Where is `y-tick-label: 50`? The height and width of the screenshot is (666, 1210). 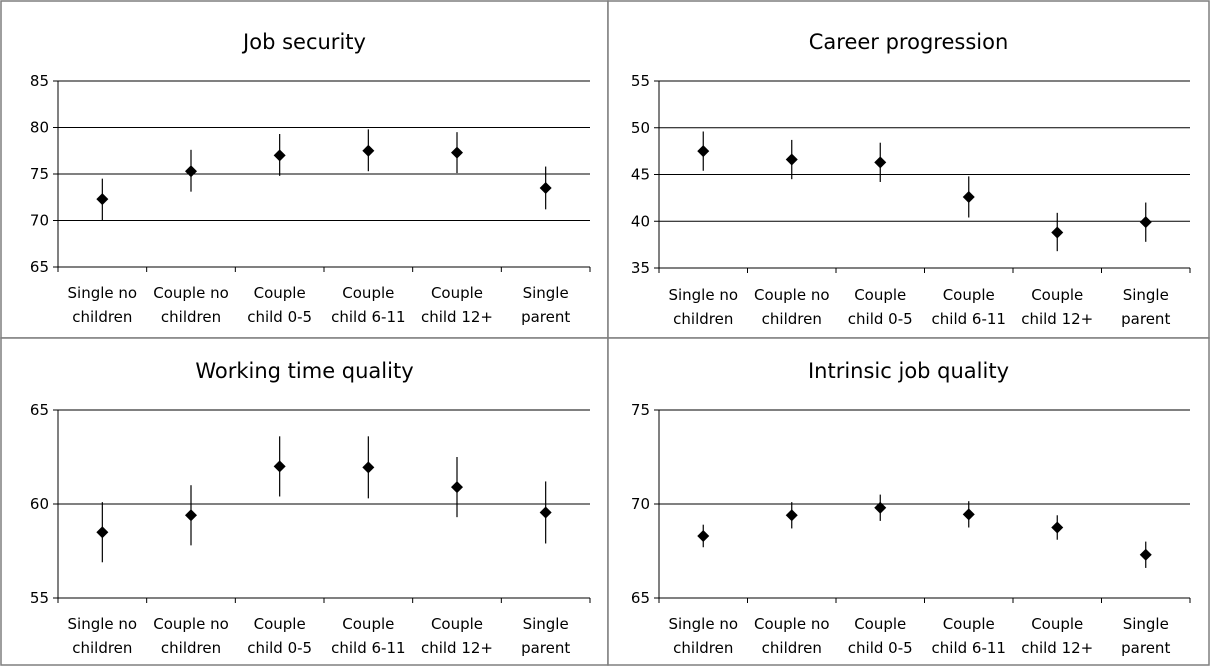
y-tick-label: 50 is located at coordinates (640, 128).